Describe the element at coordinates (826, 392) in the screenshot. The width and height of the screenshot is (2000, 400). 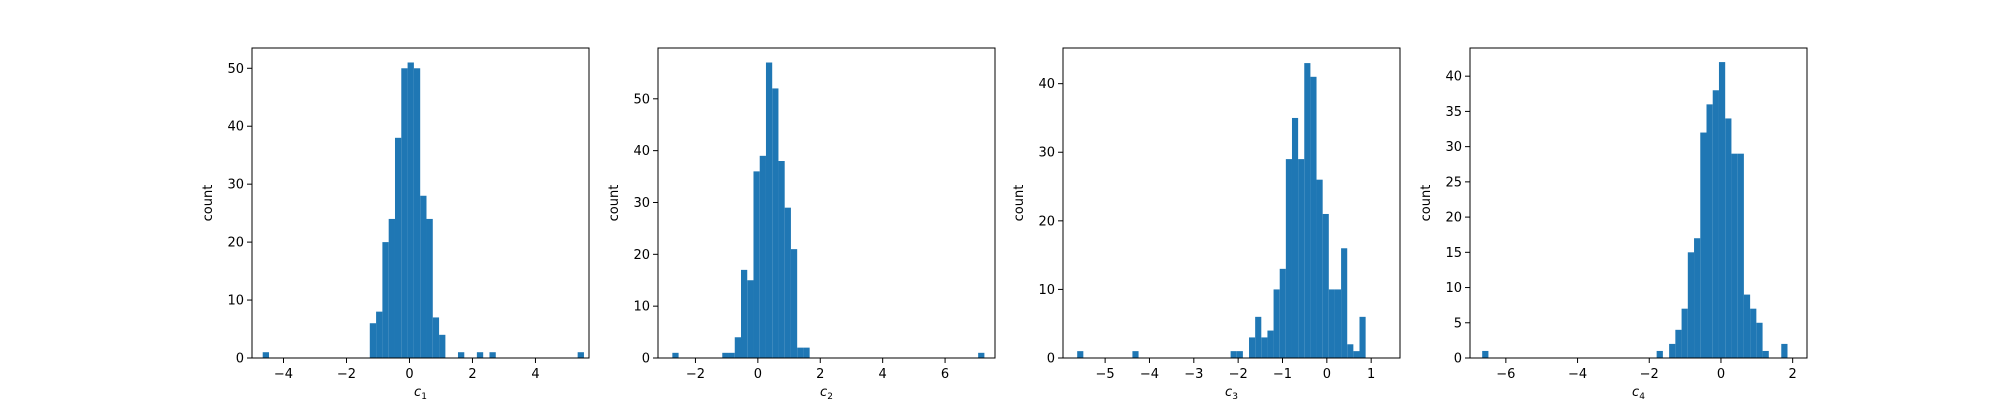
I see `x-axis-label: c2` at that location.